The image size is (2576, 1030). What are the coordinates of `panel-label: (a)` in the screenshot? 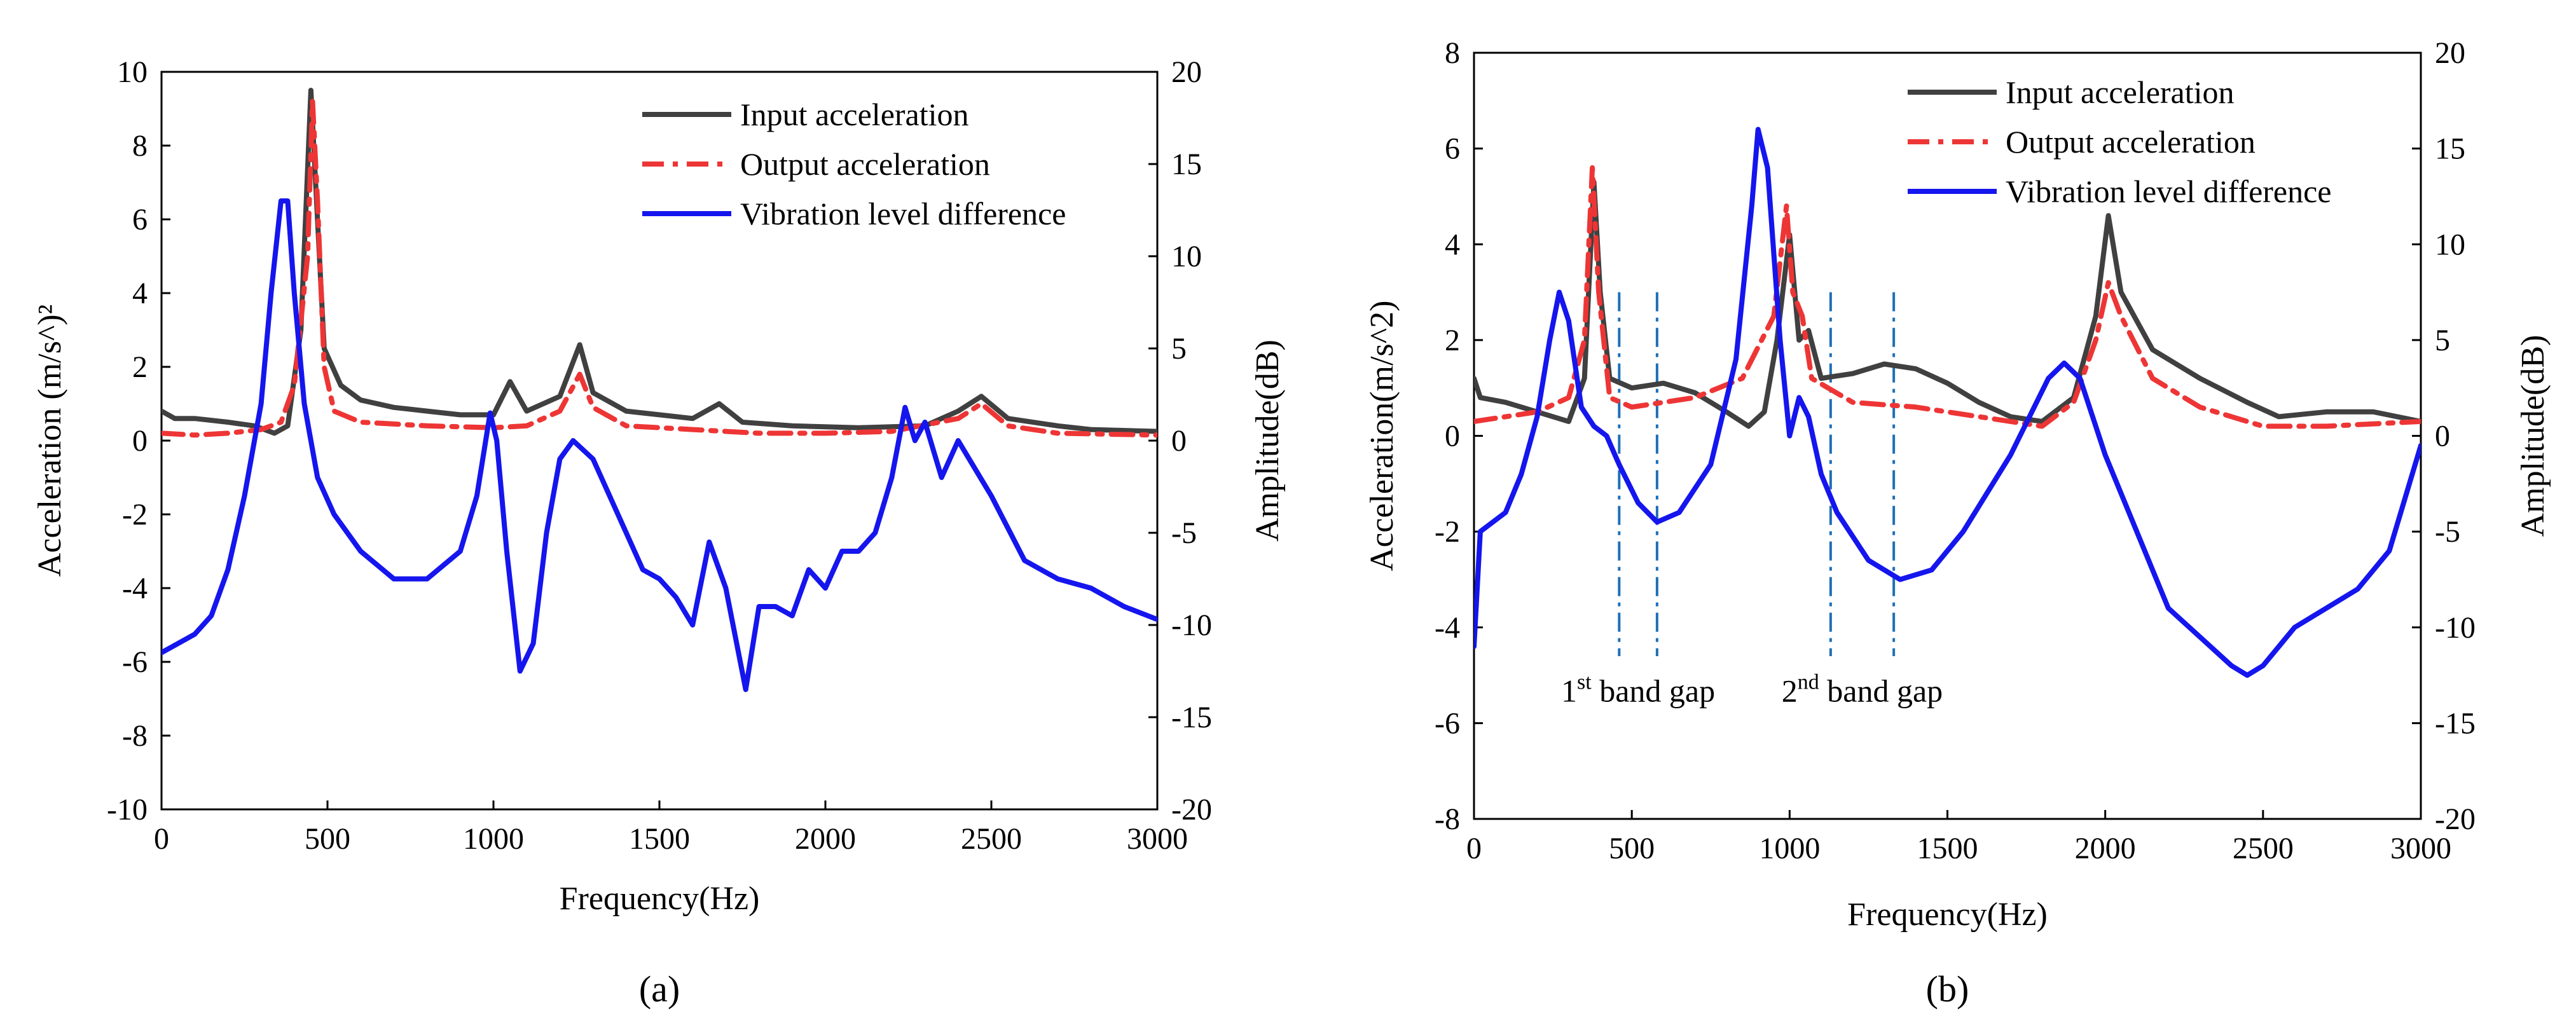 It's located at (659, 989).